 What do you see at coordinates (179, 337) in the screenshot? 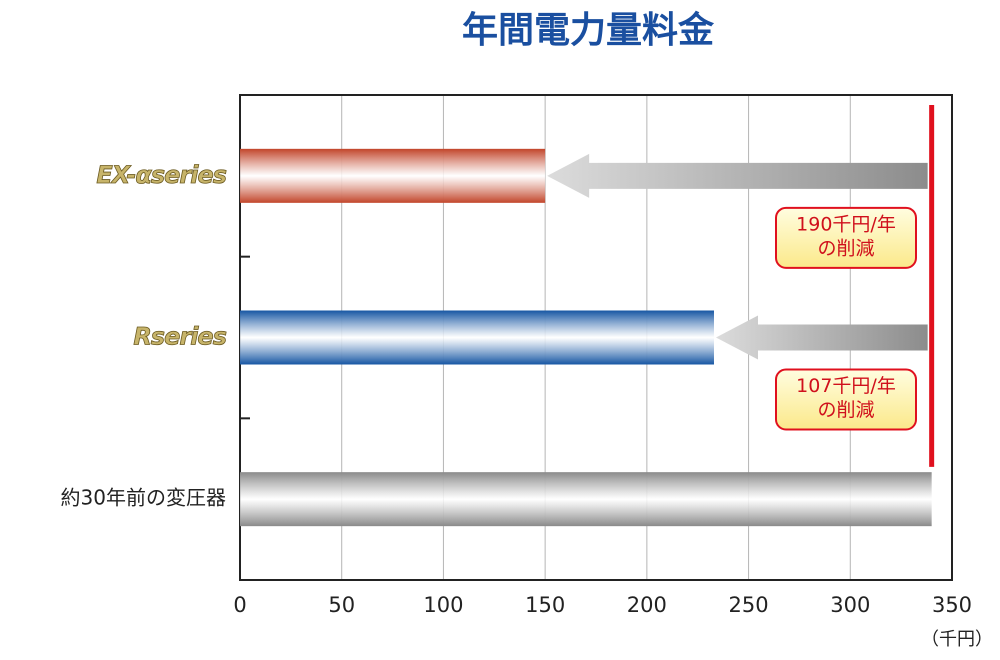
I see `y-tick-label: Rseries` at bounding box center [179, 337].